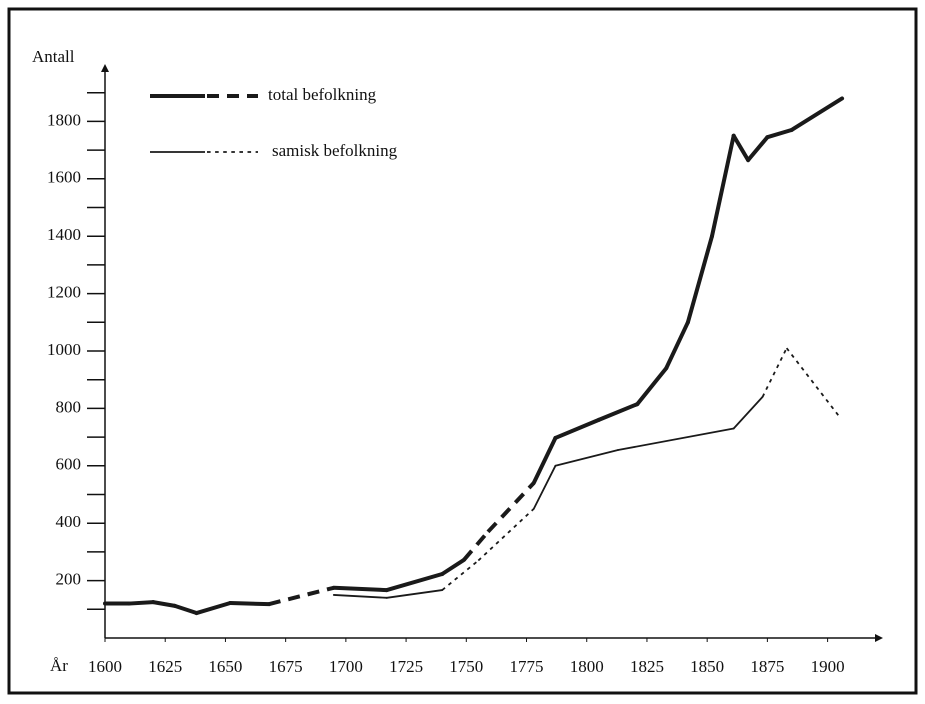 The width and height of the screenshot is (925, 704). Describe the element at coordinates (406, 666) in the screenshot. I see `x-tick-label: 1725` at that location.